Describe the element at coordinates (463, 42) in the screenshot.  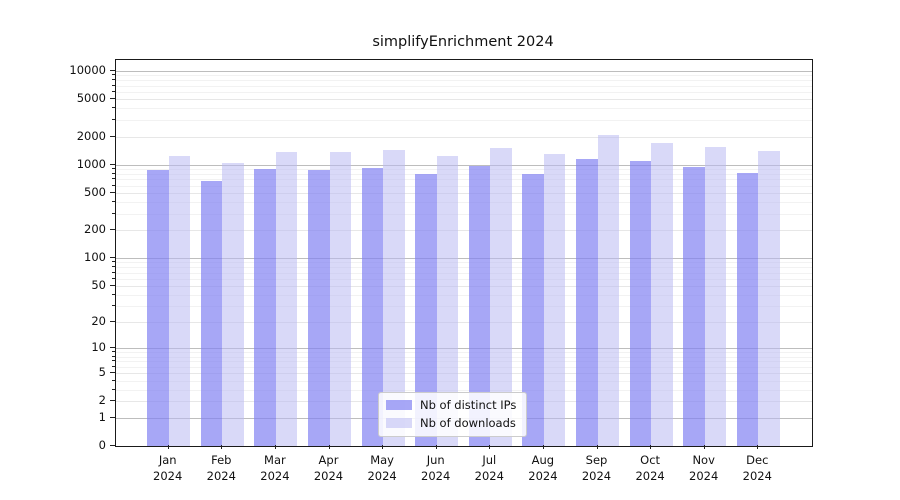
I see `chart-title: simplifyEnrichment 2024` at that location.